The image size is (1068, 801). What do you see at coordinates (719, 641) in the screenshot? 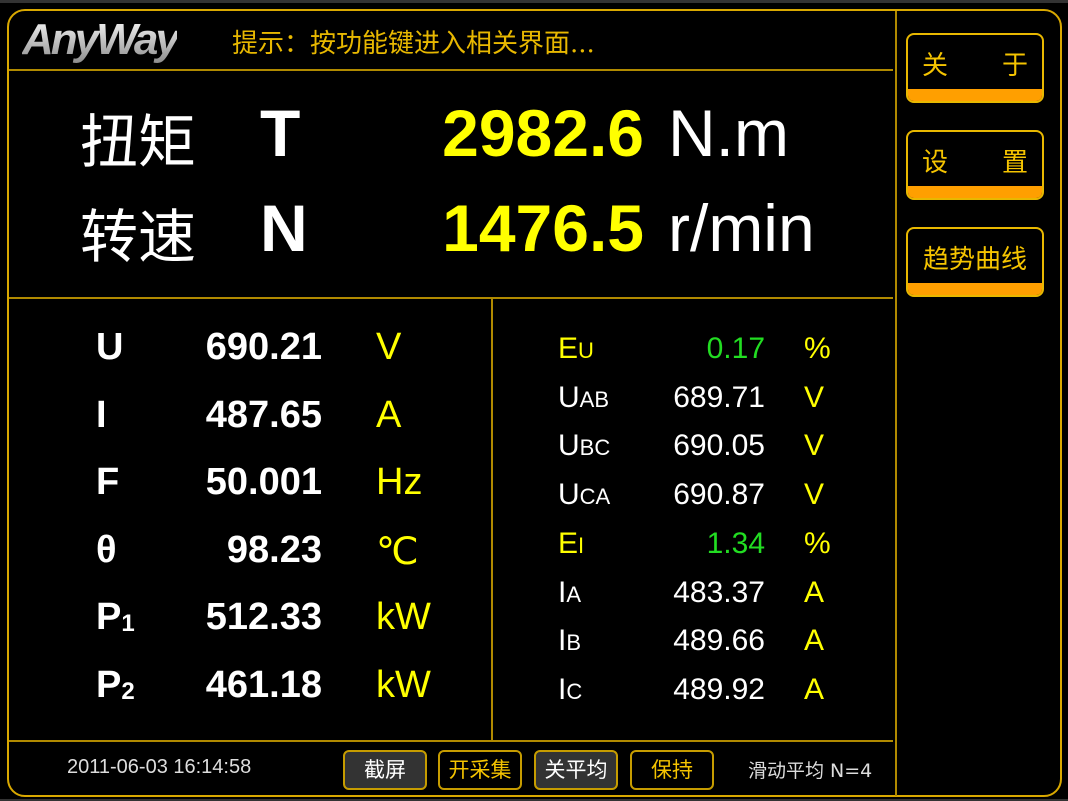
I see `row-value: 489.66` at bounding box center [719, 641].